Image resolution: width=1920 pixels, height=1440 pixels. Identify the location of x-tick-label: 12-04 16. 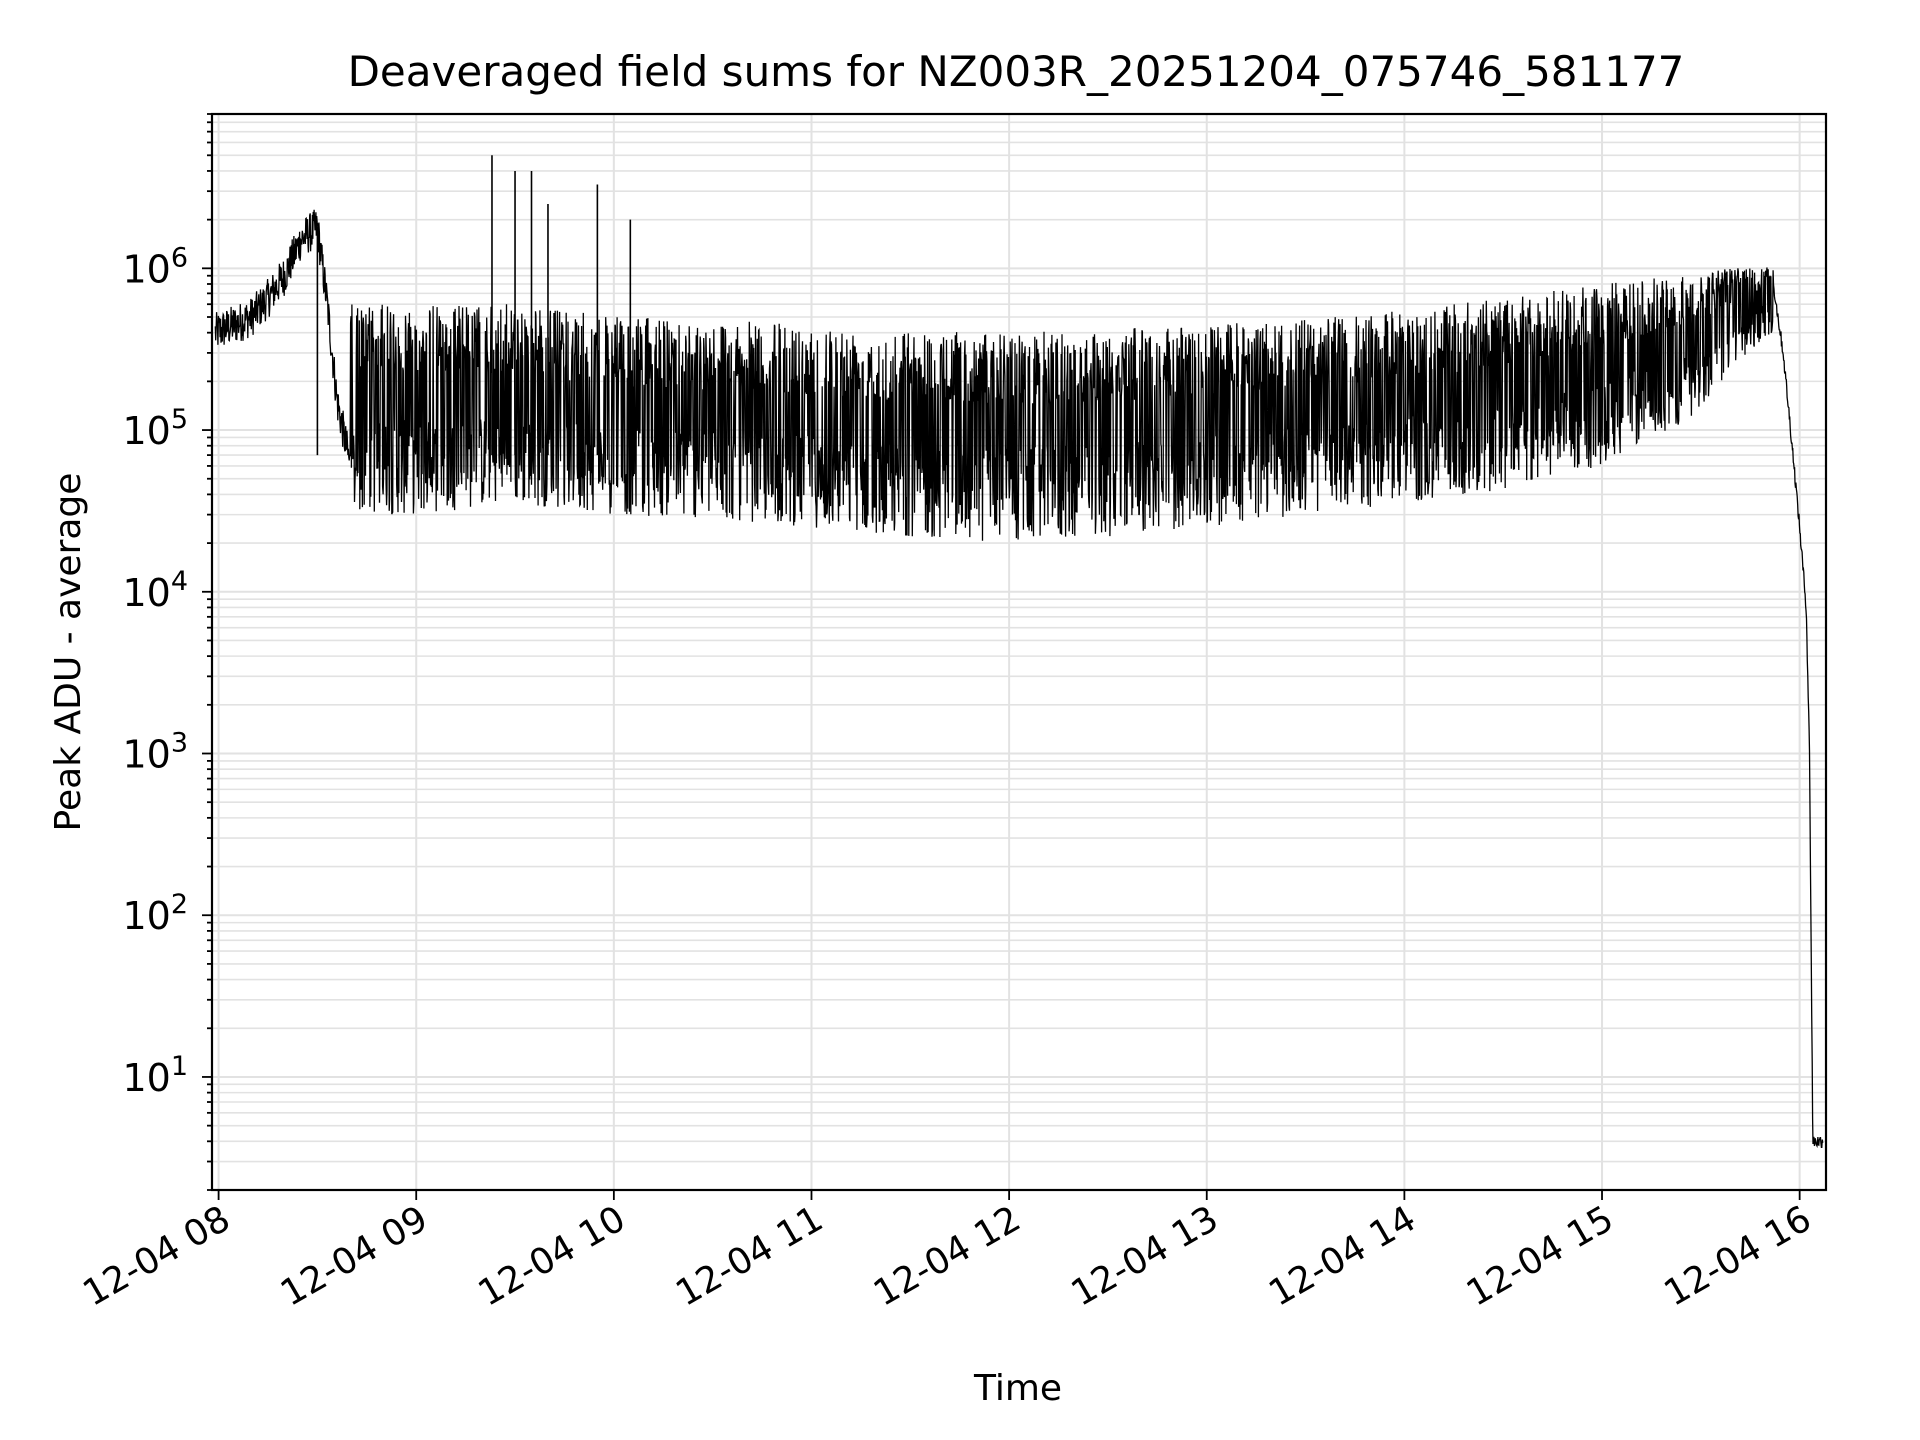
(1737, 1256).